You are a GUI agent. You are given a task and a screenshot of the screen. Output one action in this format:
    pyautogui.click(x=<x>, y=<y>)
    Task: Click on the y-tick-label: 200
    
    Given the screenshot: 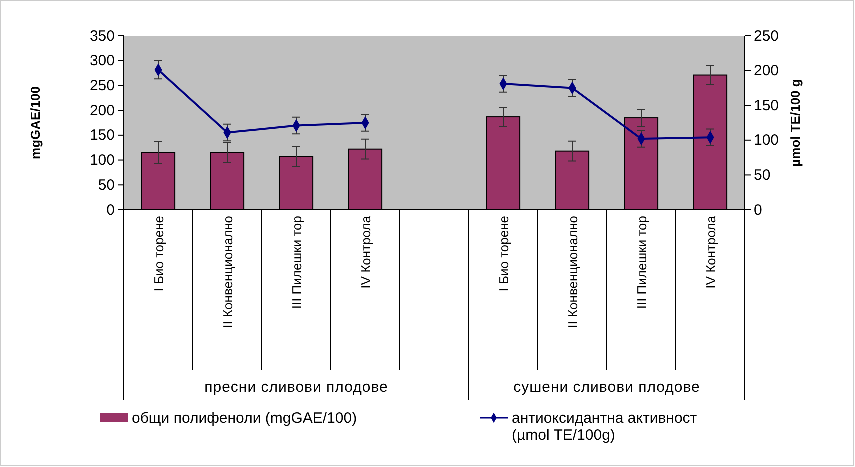 What is the action you would take?
    pyautogui.click(x=102, y=111)
    